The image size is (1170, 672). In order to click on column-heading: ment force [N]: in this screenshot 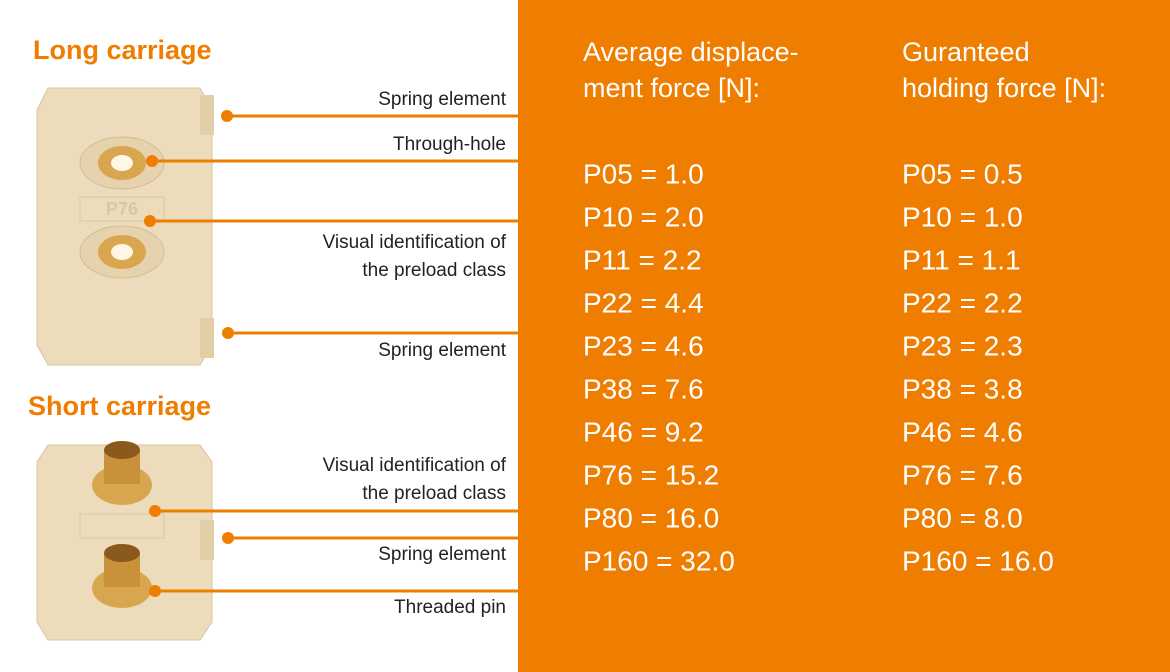, I will do `click(671, 88)`.